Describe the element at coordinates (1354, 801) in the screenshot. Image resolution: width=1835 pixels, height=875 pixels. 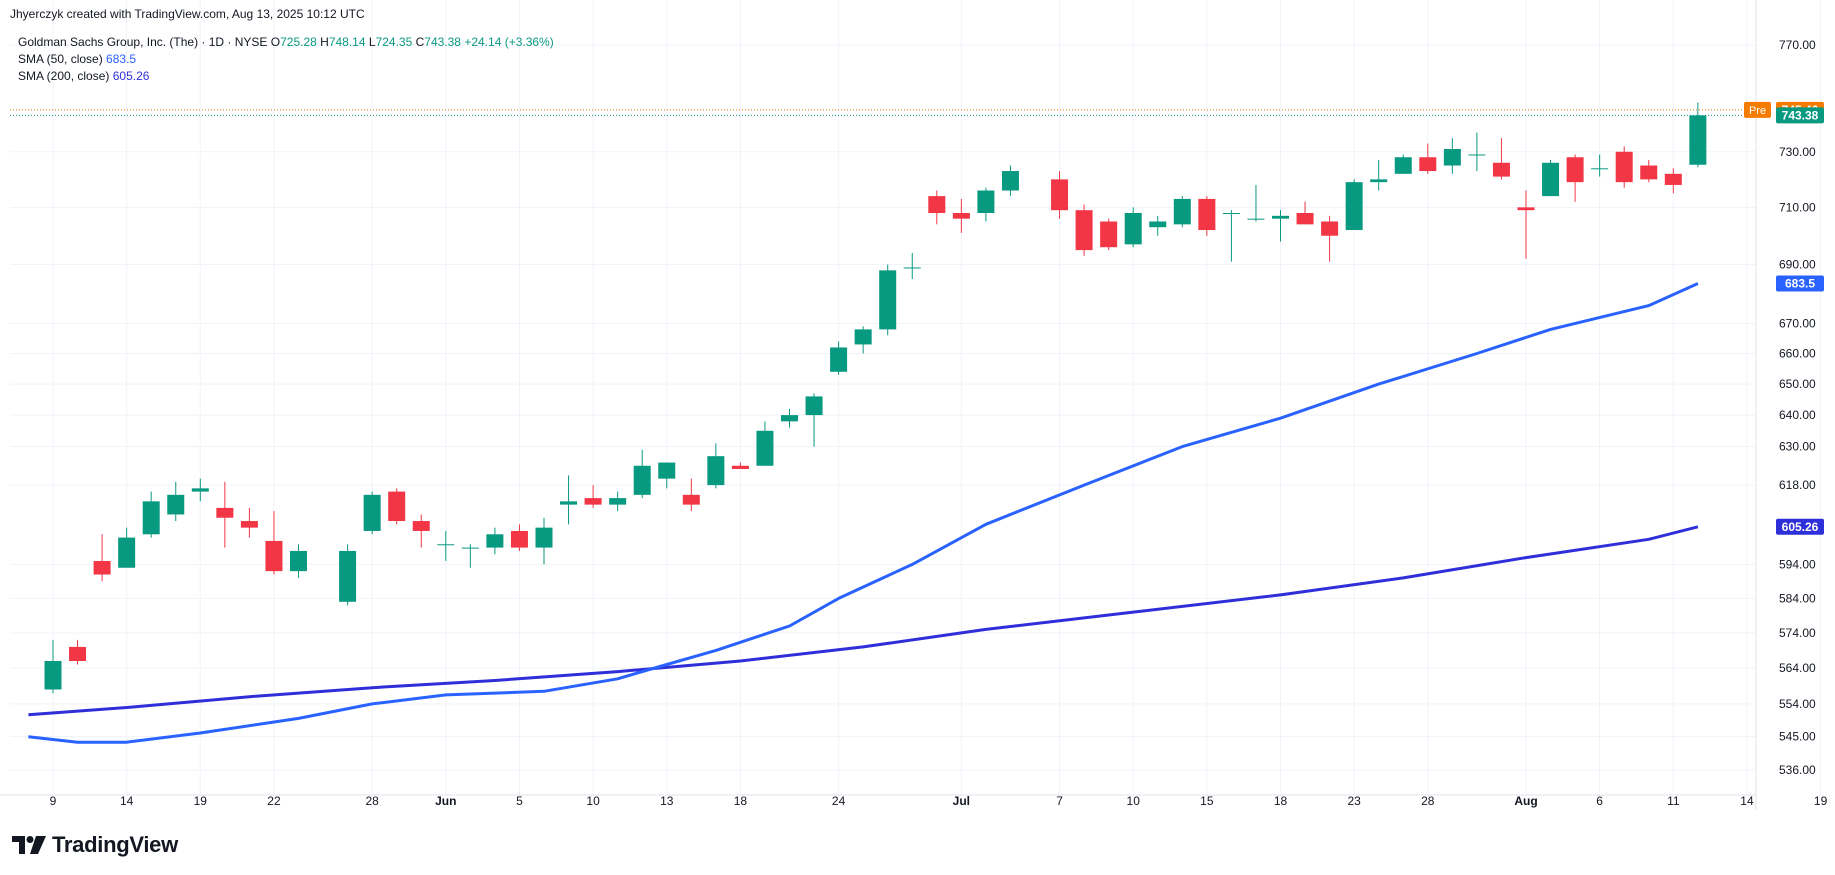
I see `x-tick-label: 23` at that location.